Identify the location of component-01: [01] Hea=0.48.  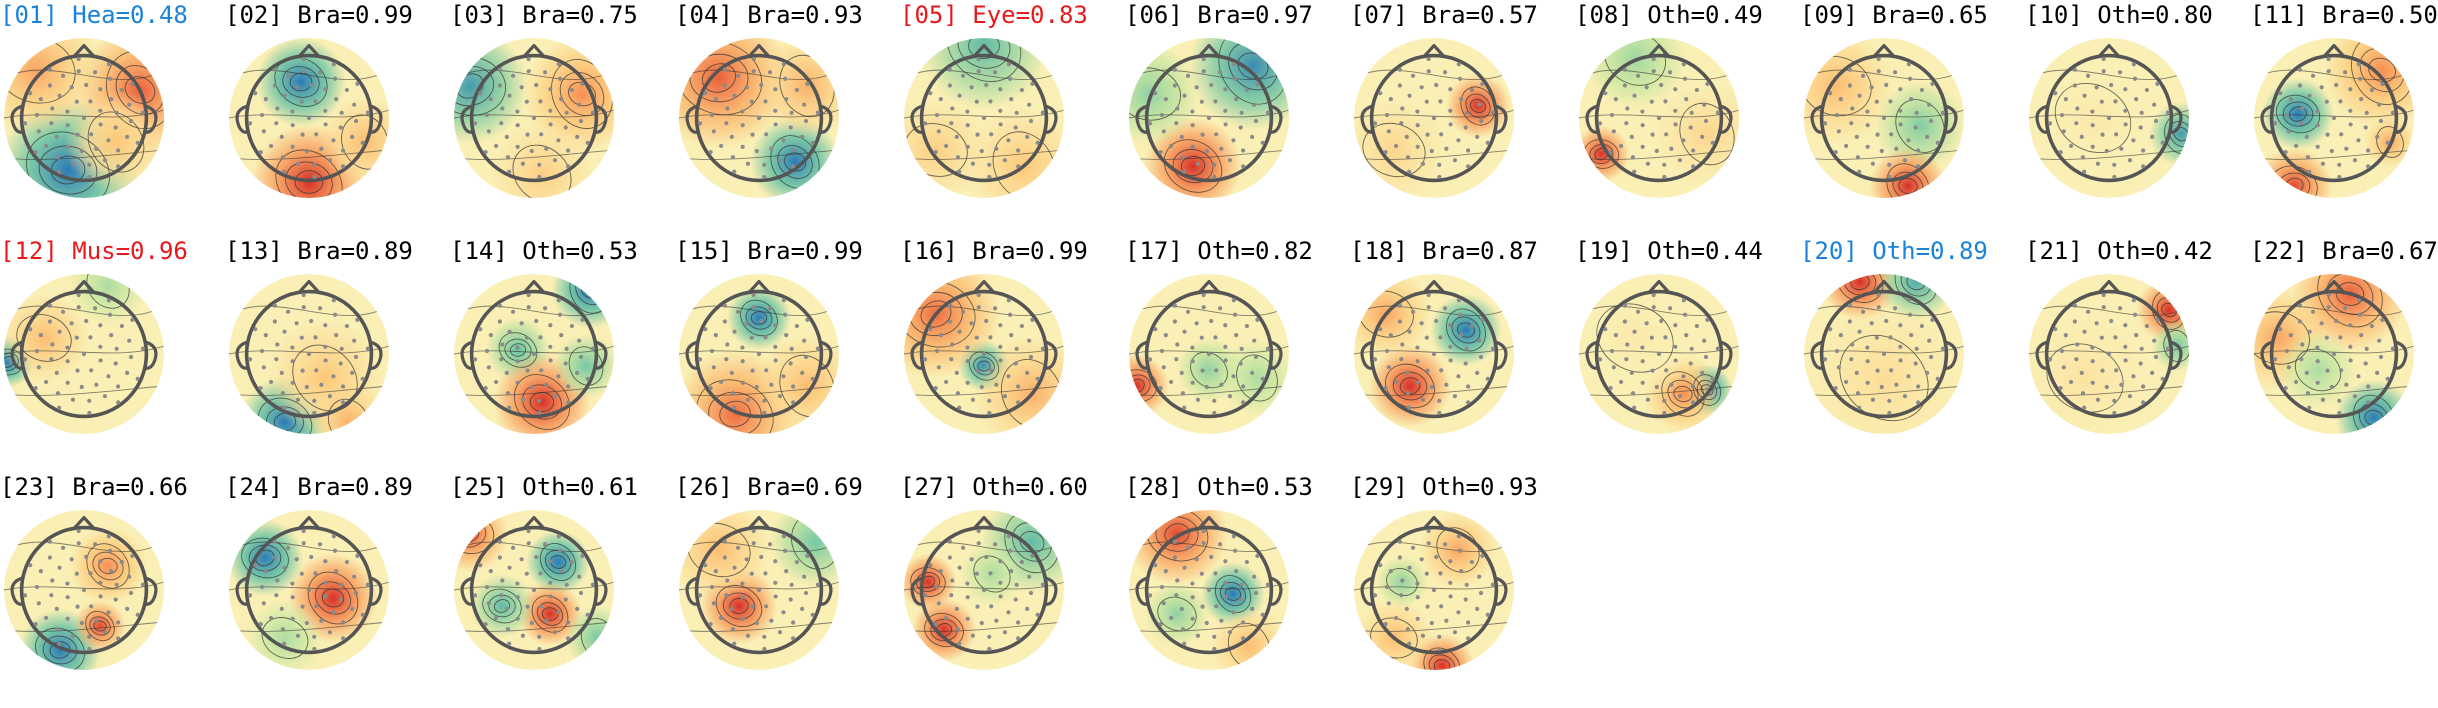
(112, 118).